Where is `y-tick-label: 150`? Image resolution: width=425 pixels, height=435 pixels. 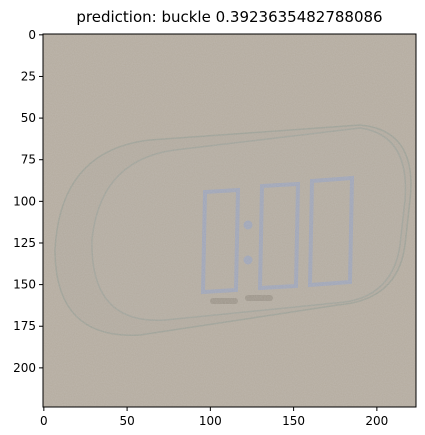 y-tick-label: 150 is located at coordinates (24, 285).